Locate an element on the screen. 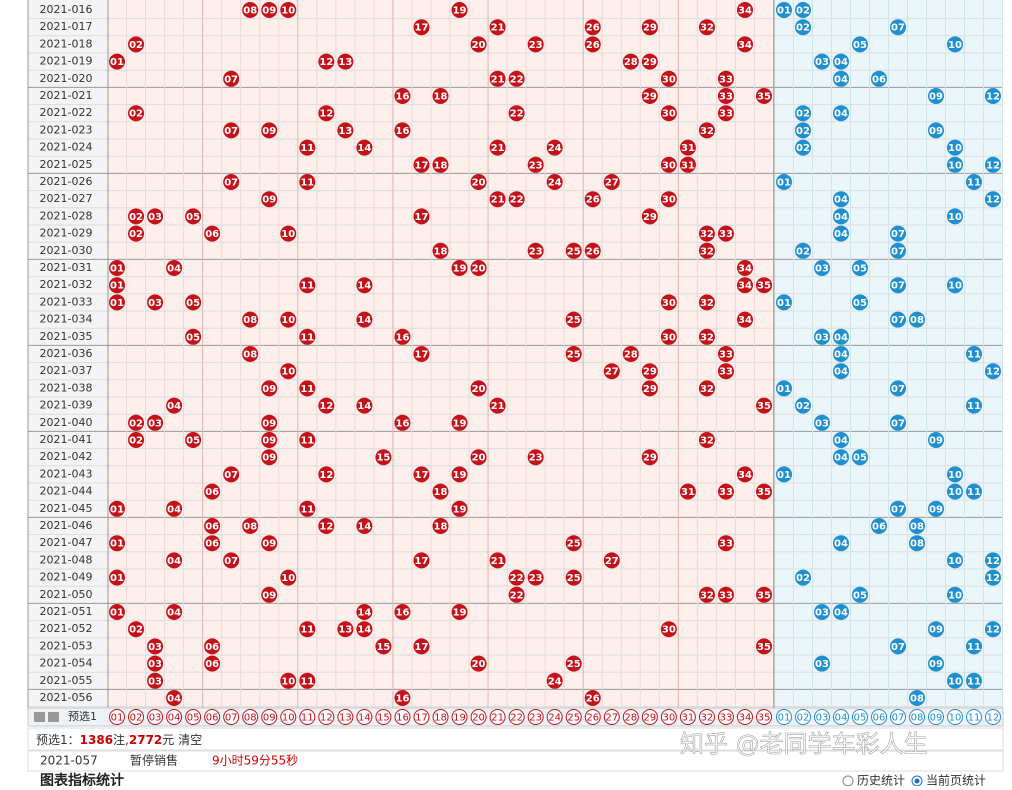  radio-current-label: 当前页统计 is located at coordinates (956, 780).